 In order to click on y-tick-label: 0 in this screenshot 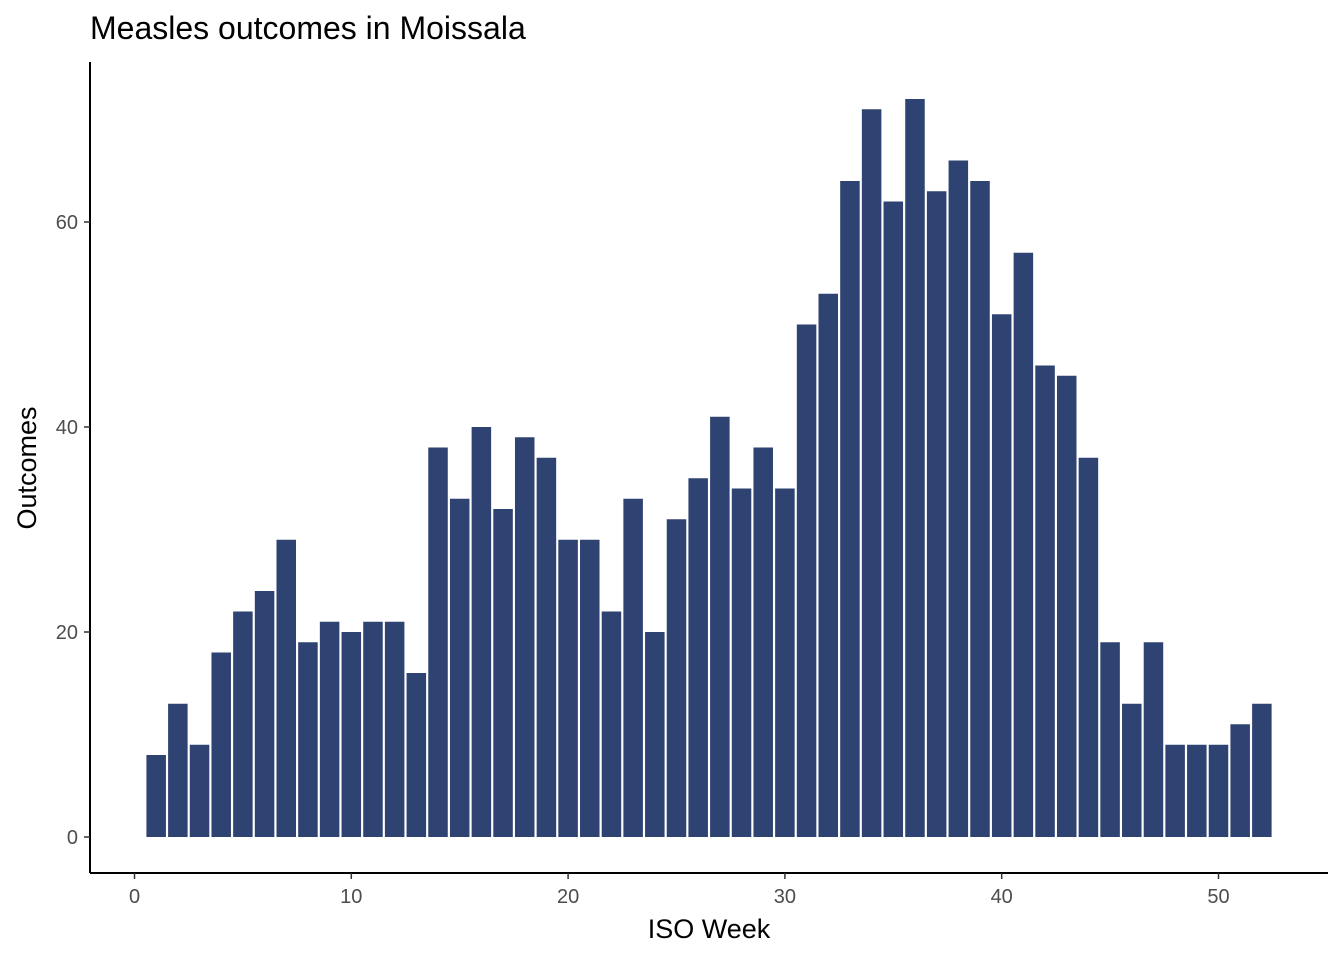, I will do `click(72, 838)`.